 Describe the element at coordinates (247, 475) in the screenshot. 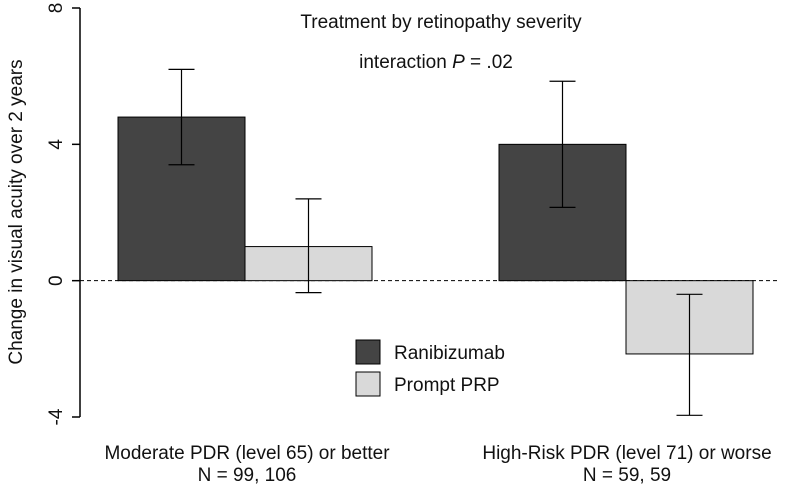

I see `group-n-moderate: N = 99, 106` at that location.